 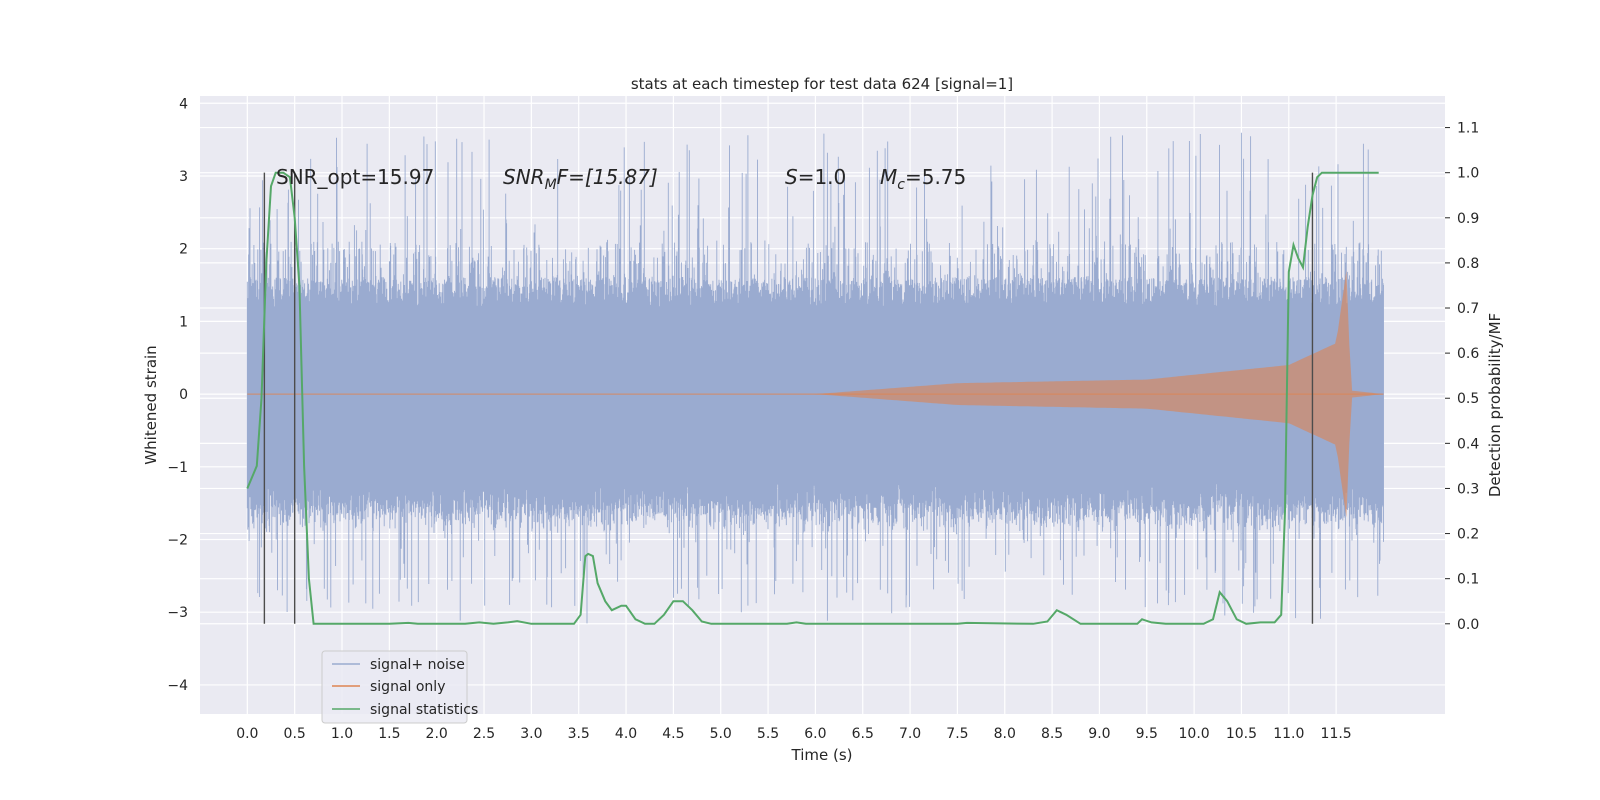 I want to click on x-tick-label: 0.0, so click(x=247, y=734).